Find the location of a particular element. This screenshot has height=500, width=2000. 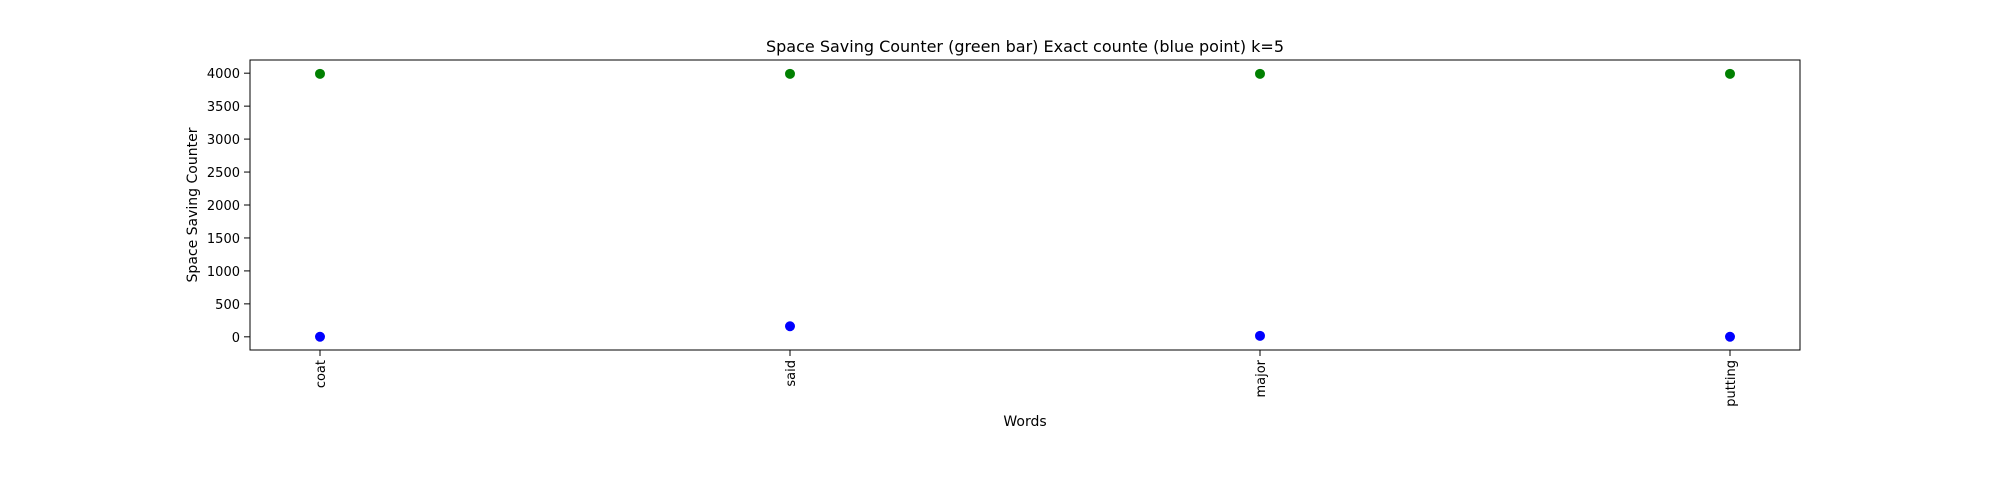

x-tick-label: putting is located at coordinates (1731, 383).